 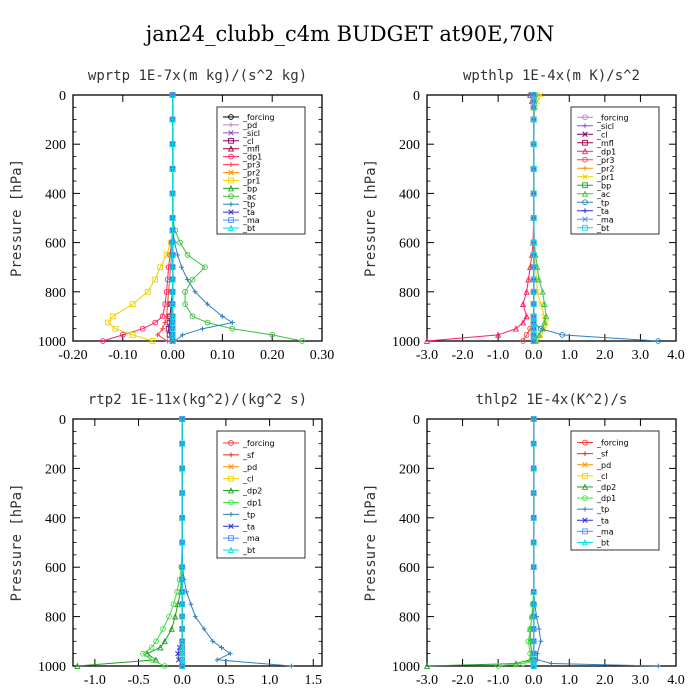 What do you see at coordinates (605, 177) in the screenshot?
I see `legend-label: _pr1` at bounding box center [605, 177].